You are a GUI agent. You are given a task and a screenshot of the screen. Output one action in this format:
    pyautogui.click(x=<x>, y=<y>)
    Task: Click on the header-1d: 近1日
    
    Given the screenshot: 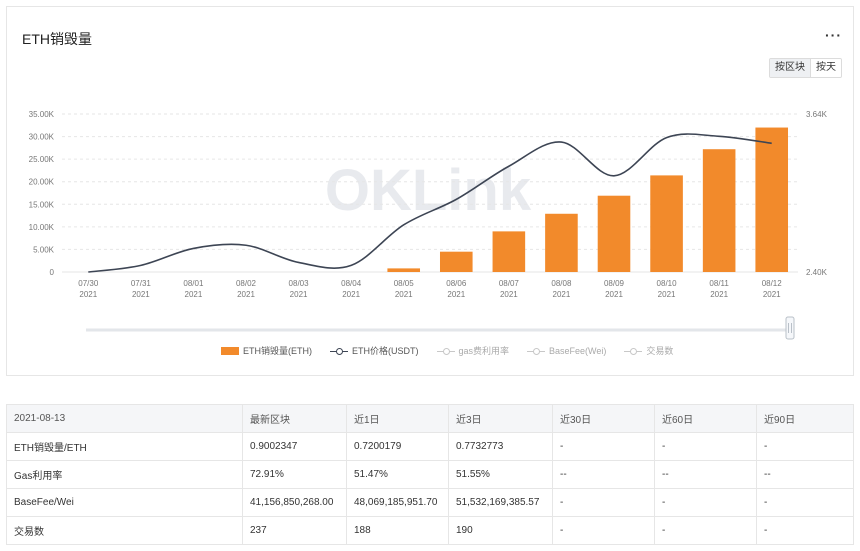 What is the action you would take?
    pyautogui.click(x=397, y=418)
    